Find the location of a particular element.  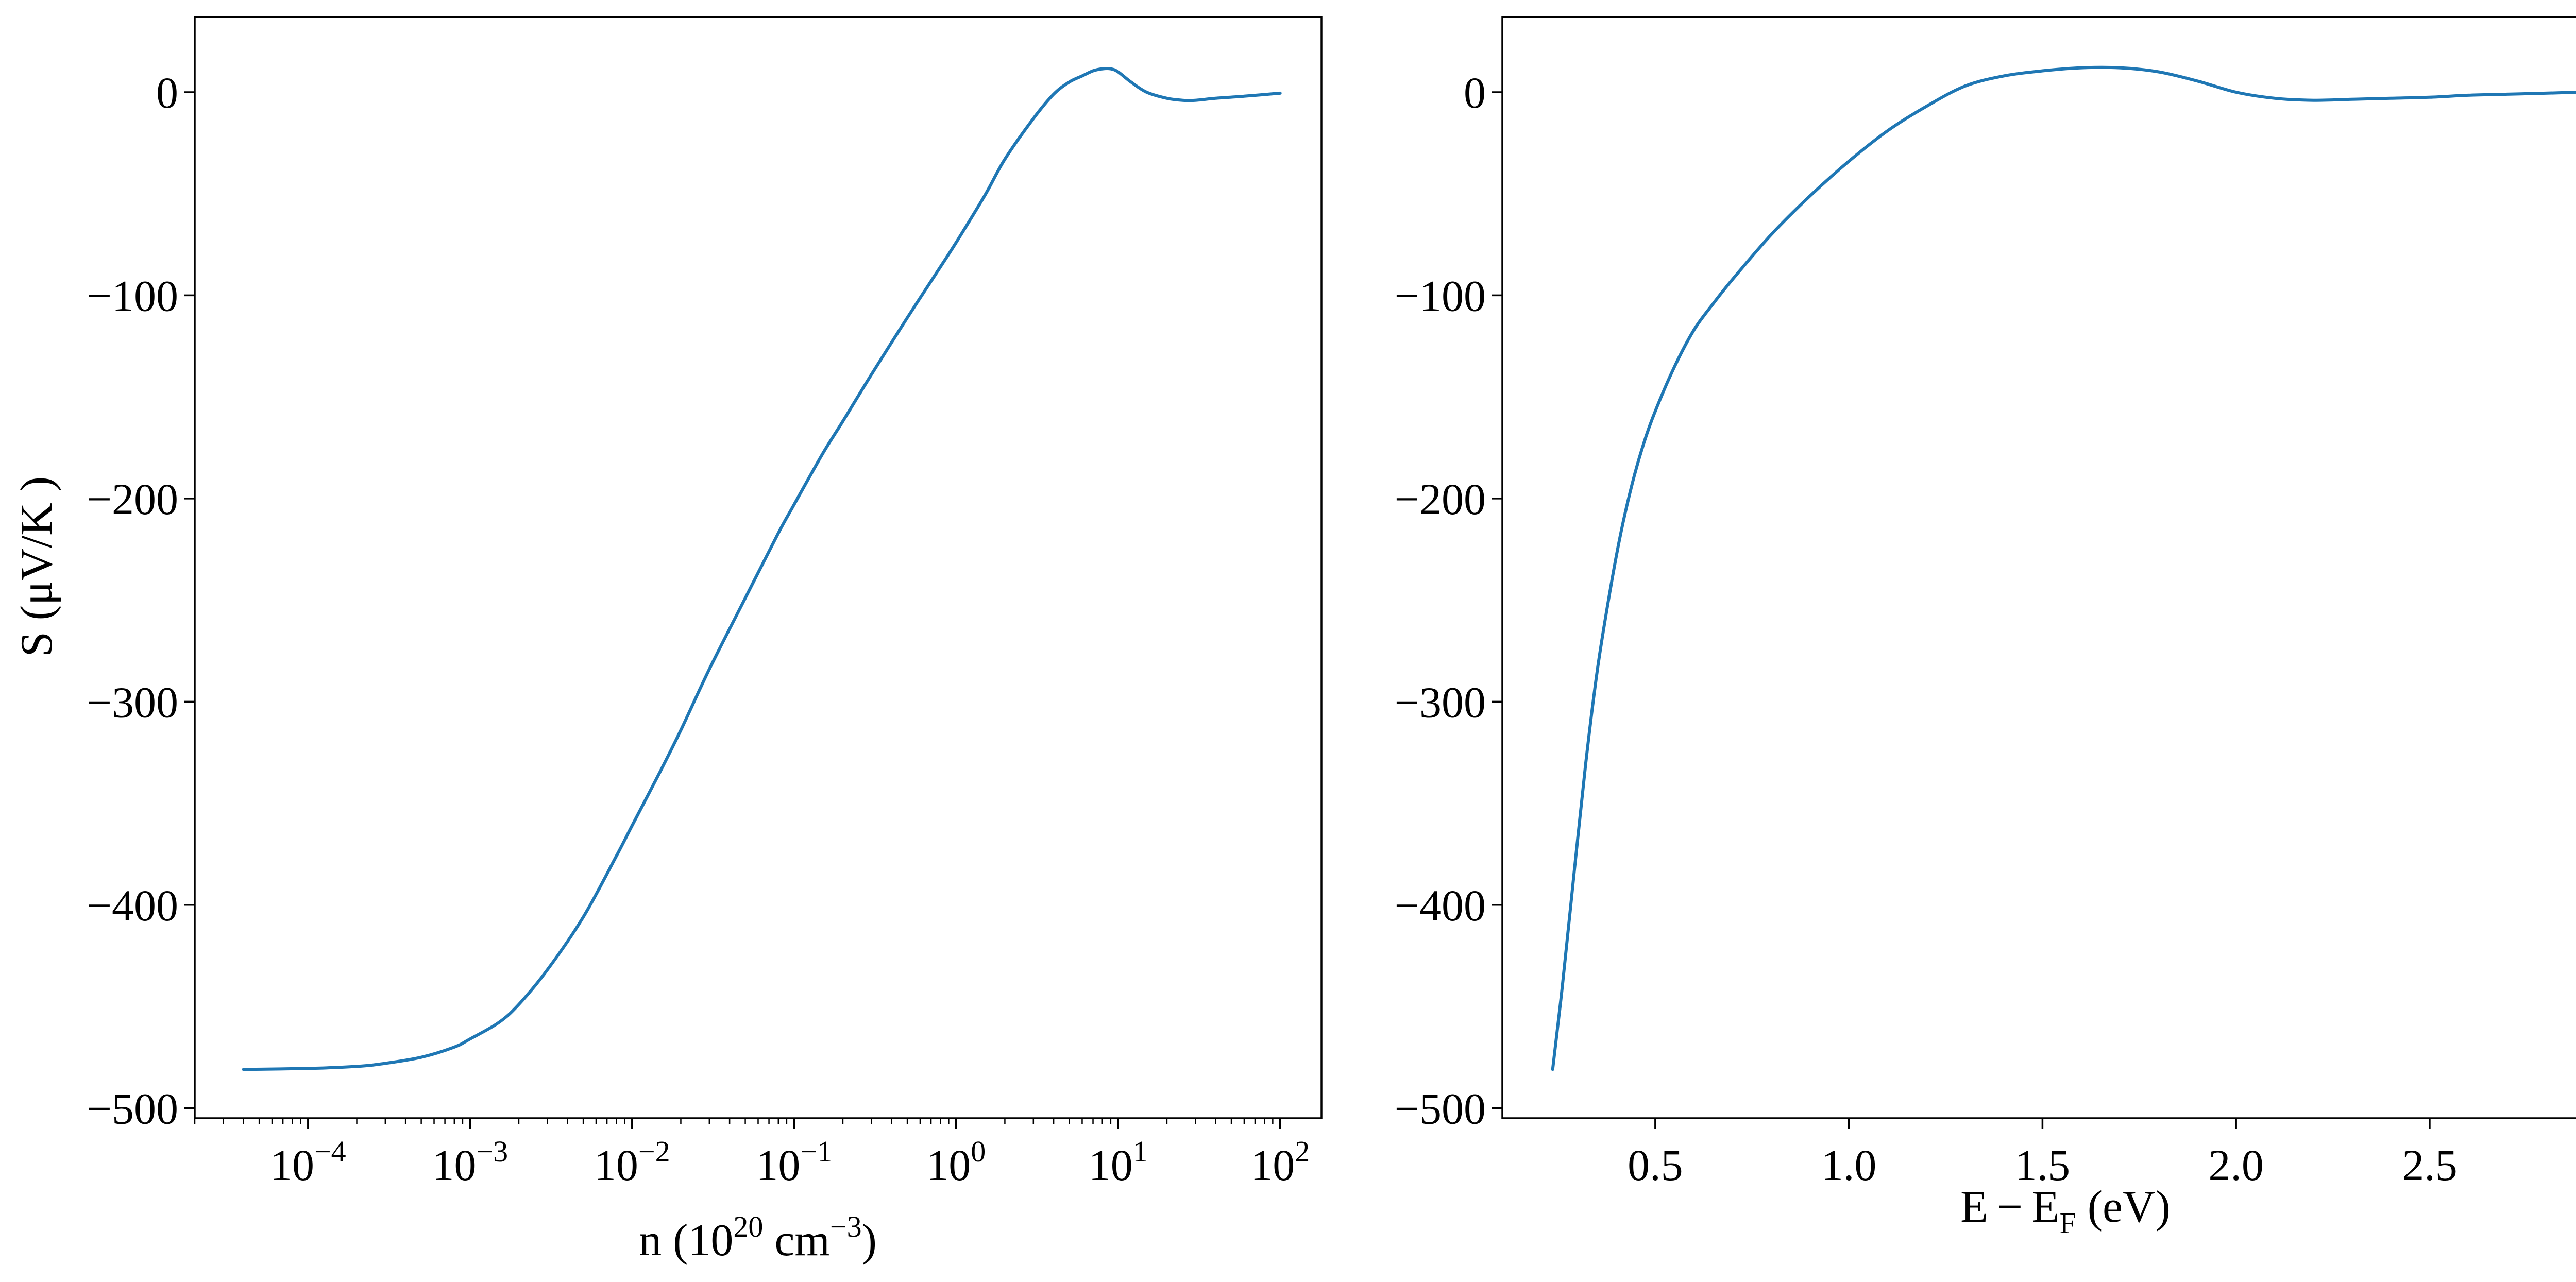

x-tick-label: 10¹ is located at coordinates (1119, 1163).